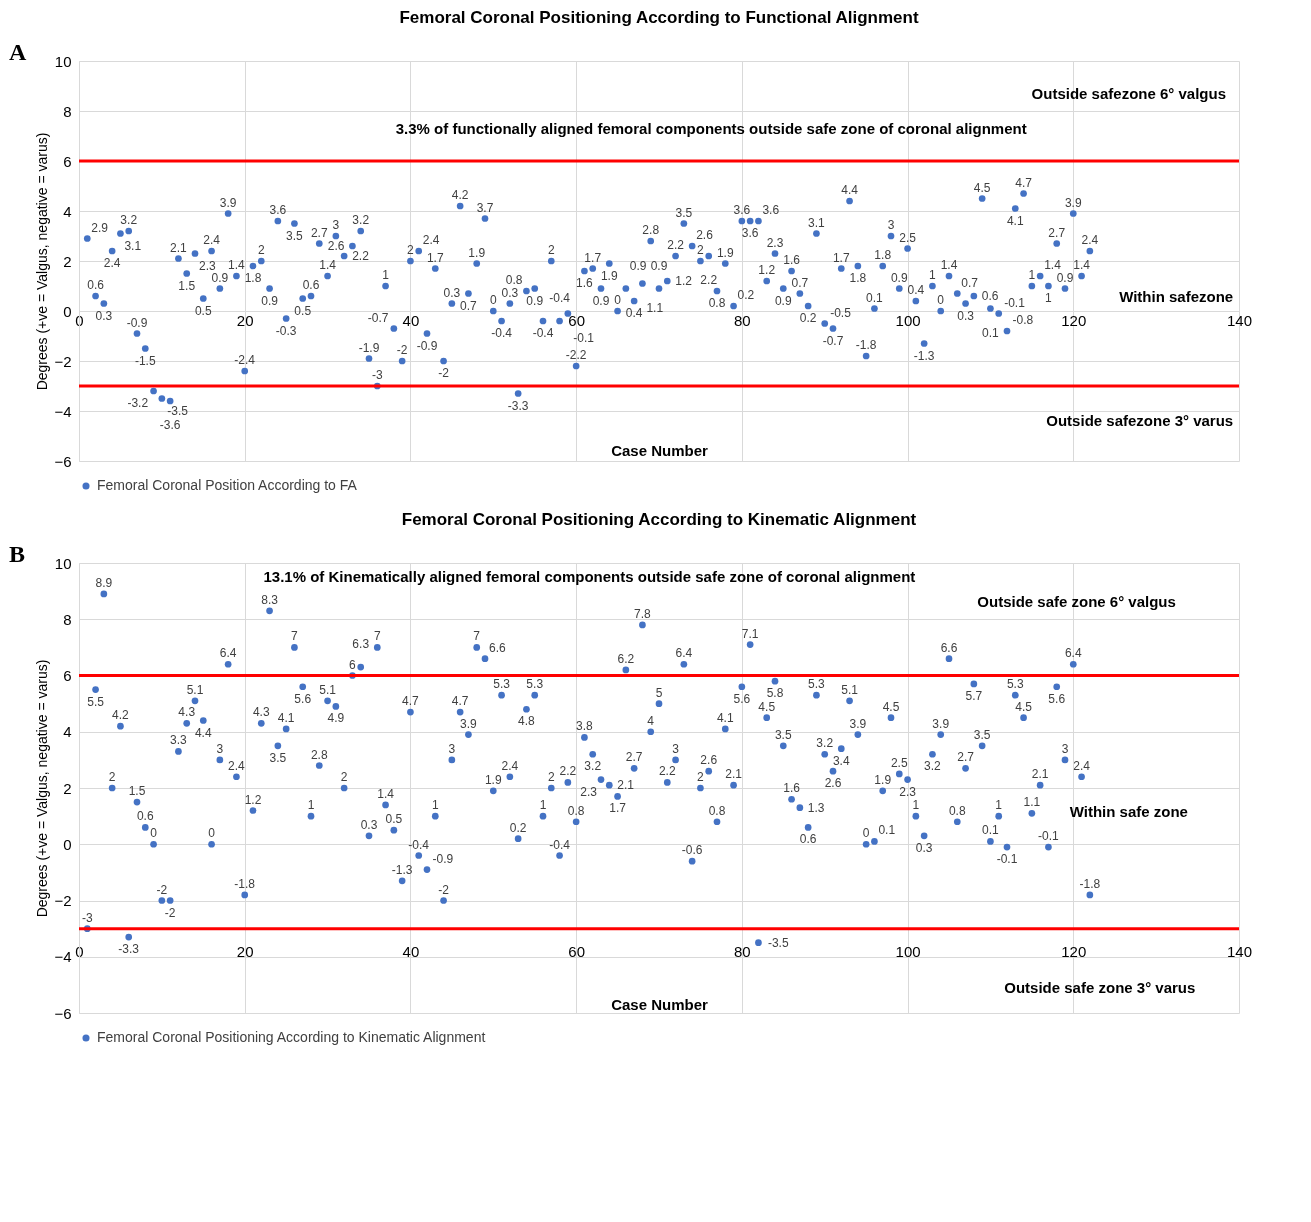 The width and height of the screenshot is (1311, 1222). Describe the element at coordinates (933, 766) in the screenshot. I see `data-label: 3.2` at that location.